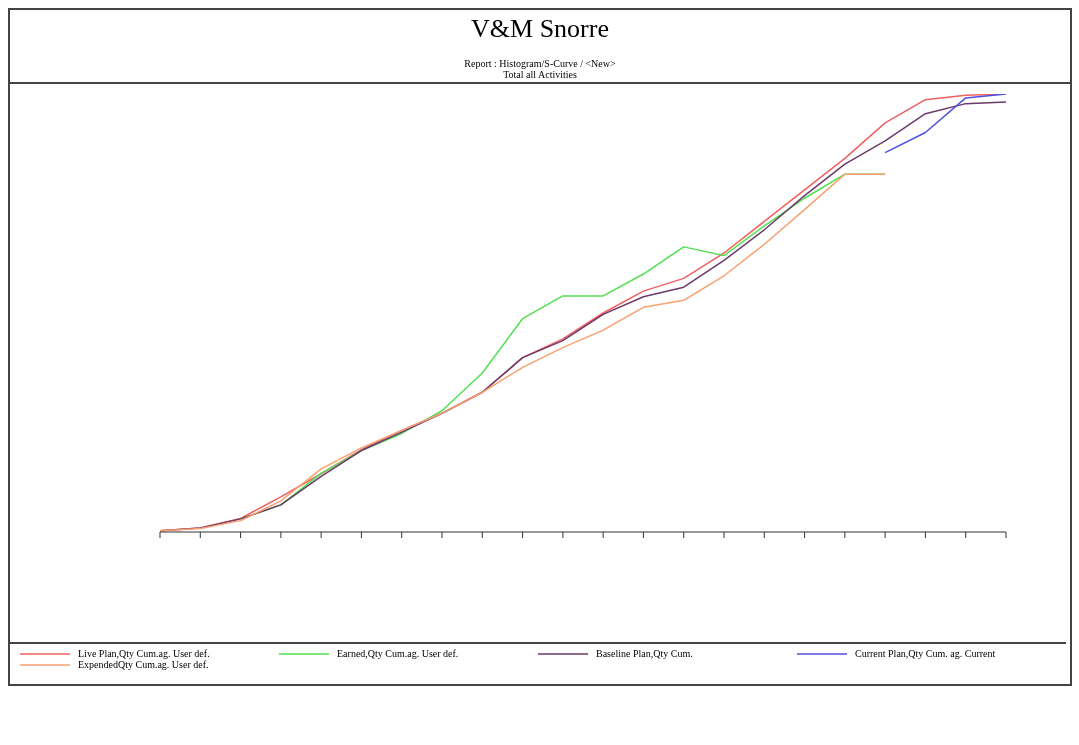 This screenshot has width=1079, height=745. Describe the element at coordinates (540, 74) in the screenshot. I see `text: Total all Activities` at that location.